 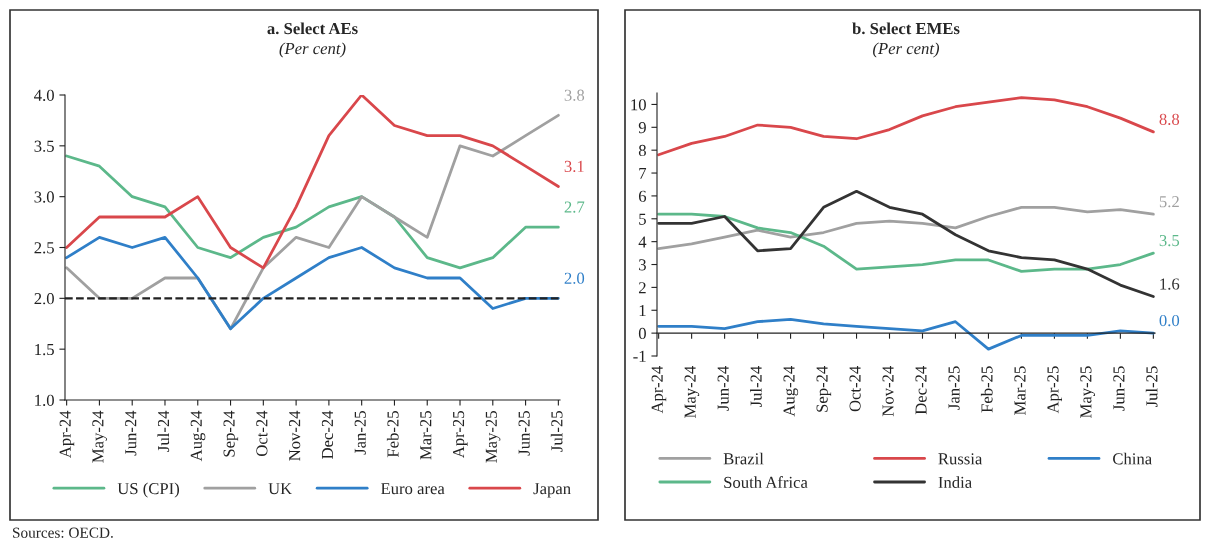 What do you see at coordinates (574, 278) in the screenshot?
I see `data-label: 2.0` at bounding box center [574, 278].